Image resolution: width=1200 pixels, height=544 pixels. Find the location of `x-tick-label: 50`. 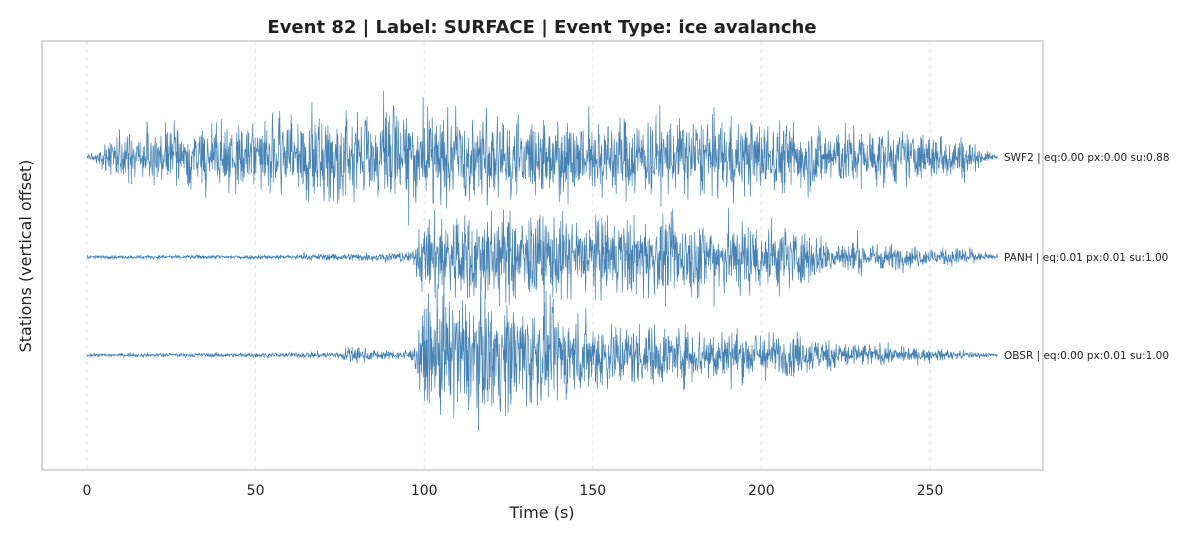

x-tick-label: 50 is located at coordinates (256, 491).